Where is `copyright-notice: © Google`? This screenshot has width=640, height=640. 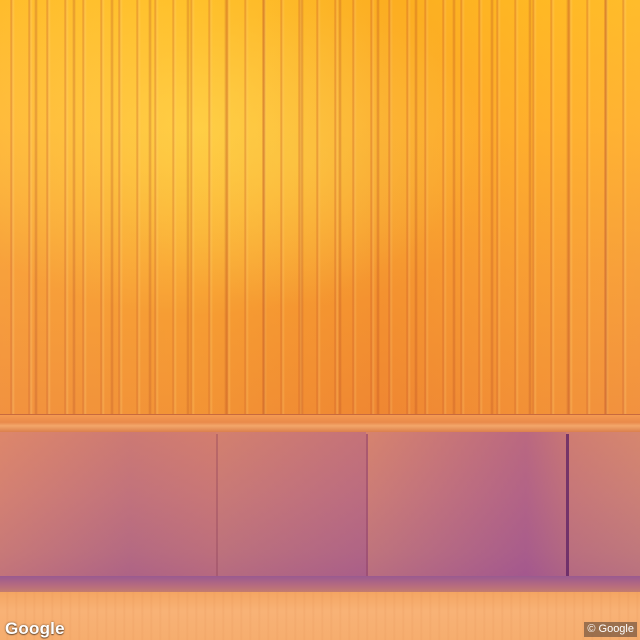 copyright-notice: © Google is located at coordinates (610, 629).